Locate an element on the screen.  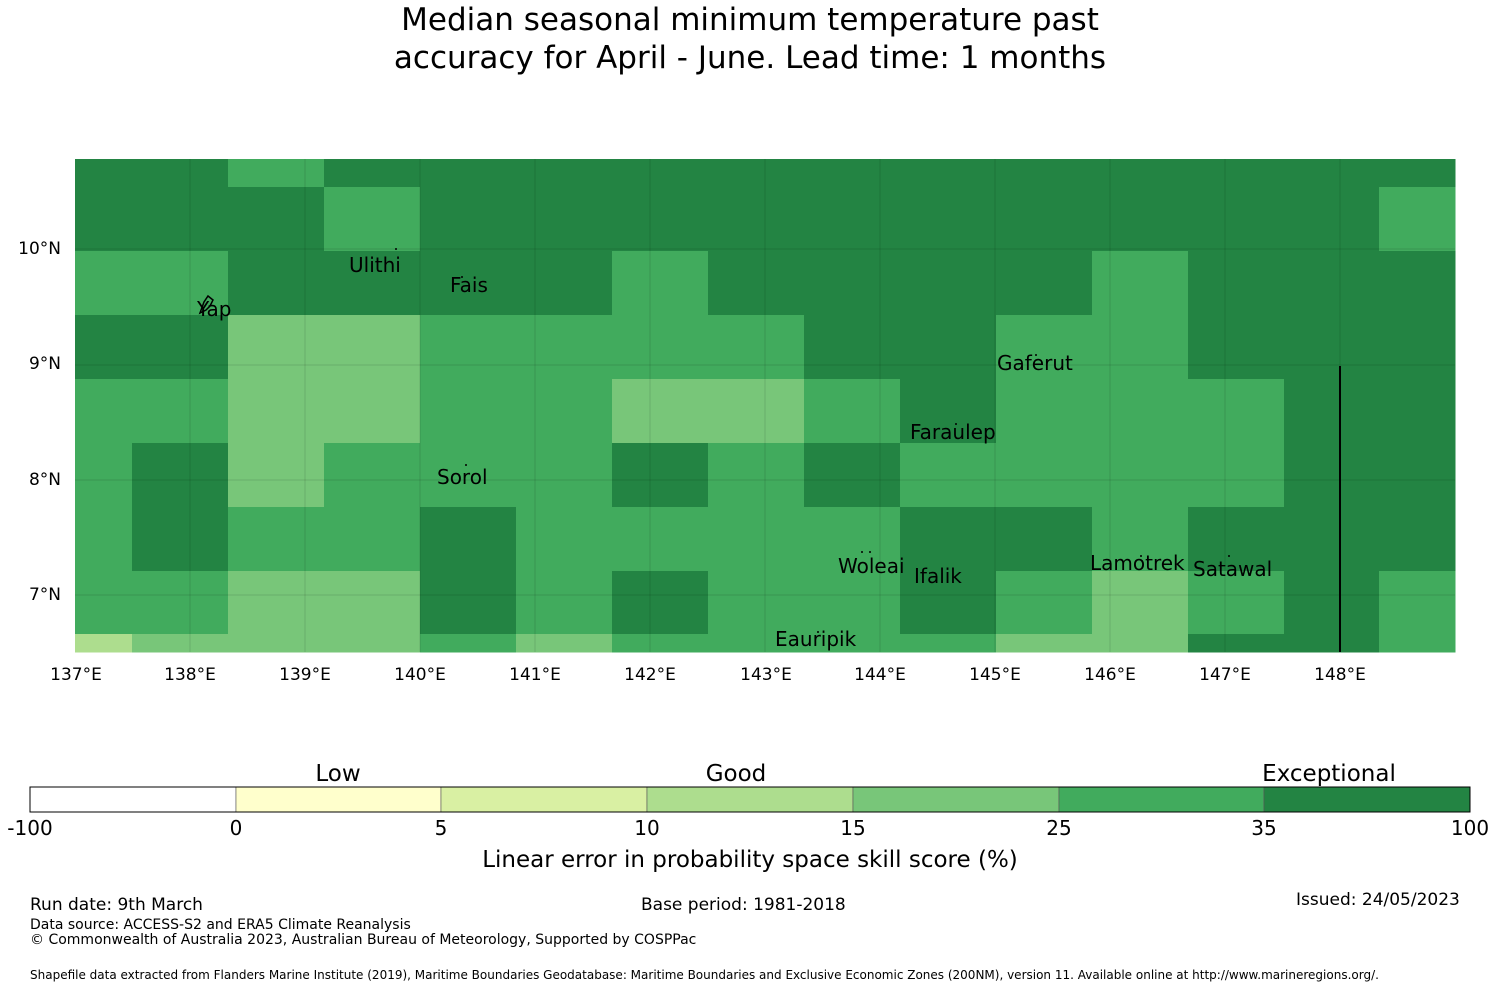
place-label-ifalik: Ifalik is located at coordinates (938, 576).